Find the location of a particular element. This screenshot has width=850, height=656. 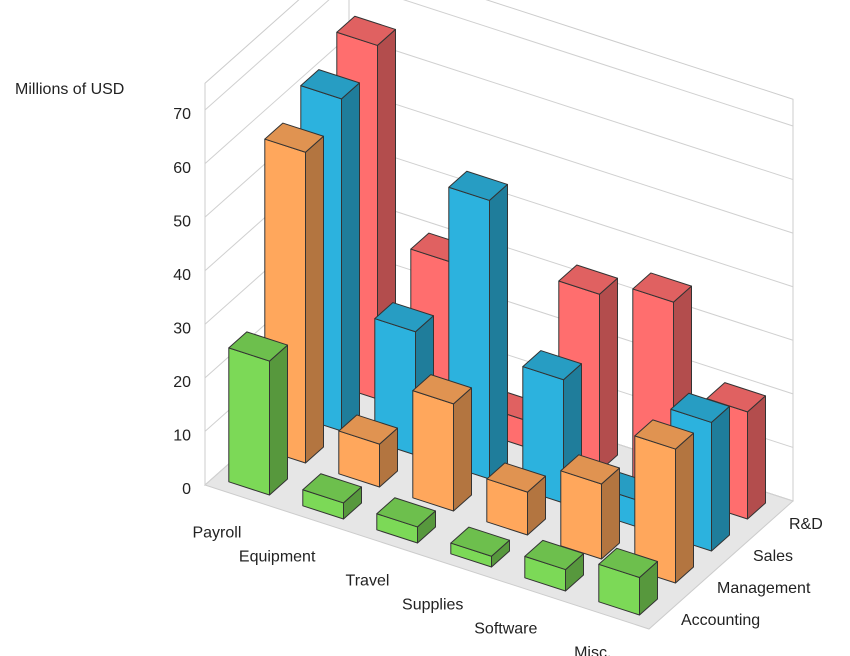

y-tick-label: 30 is located at coordinates (182, 329).